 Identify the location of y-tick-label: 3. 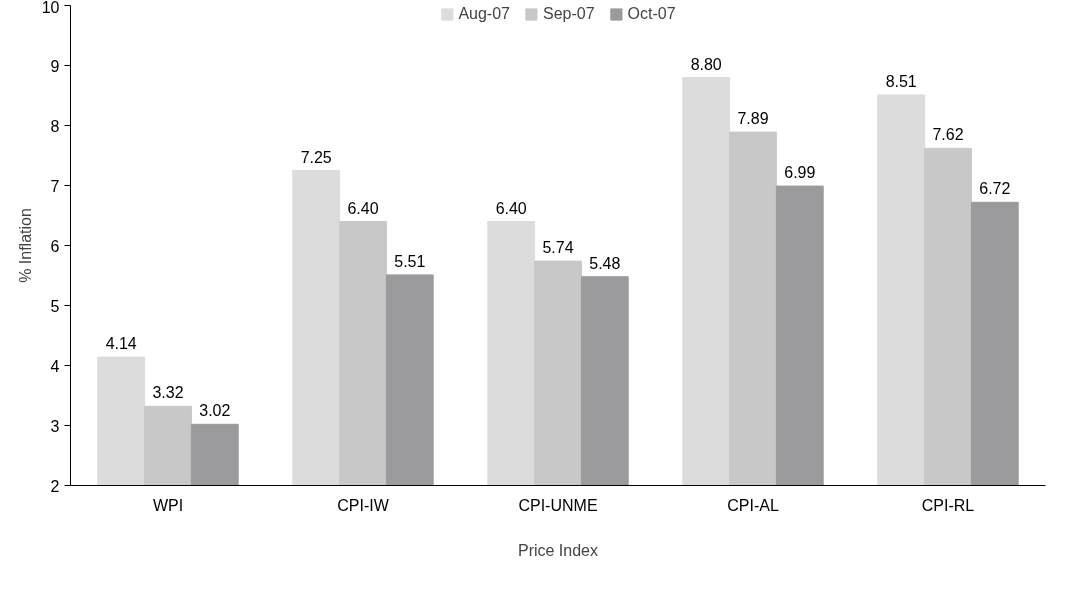
(55, 426).